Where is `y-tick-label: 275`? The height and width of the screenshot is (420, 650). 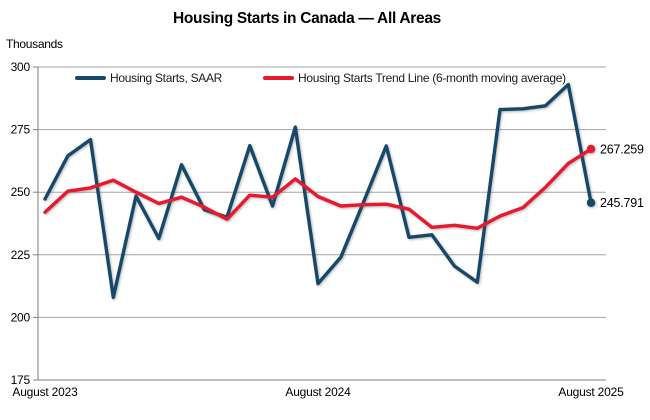
y-tick-label: 275 is located at coordinates (21, 130).